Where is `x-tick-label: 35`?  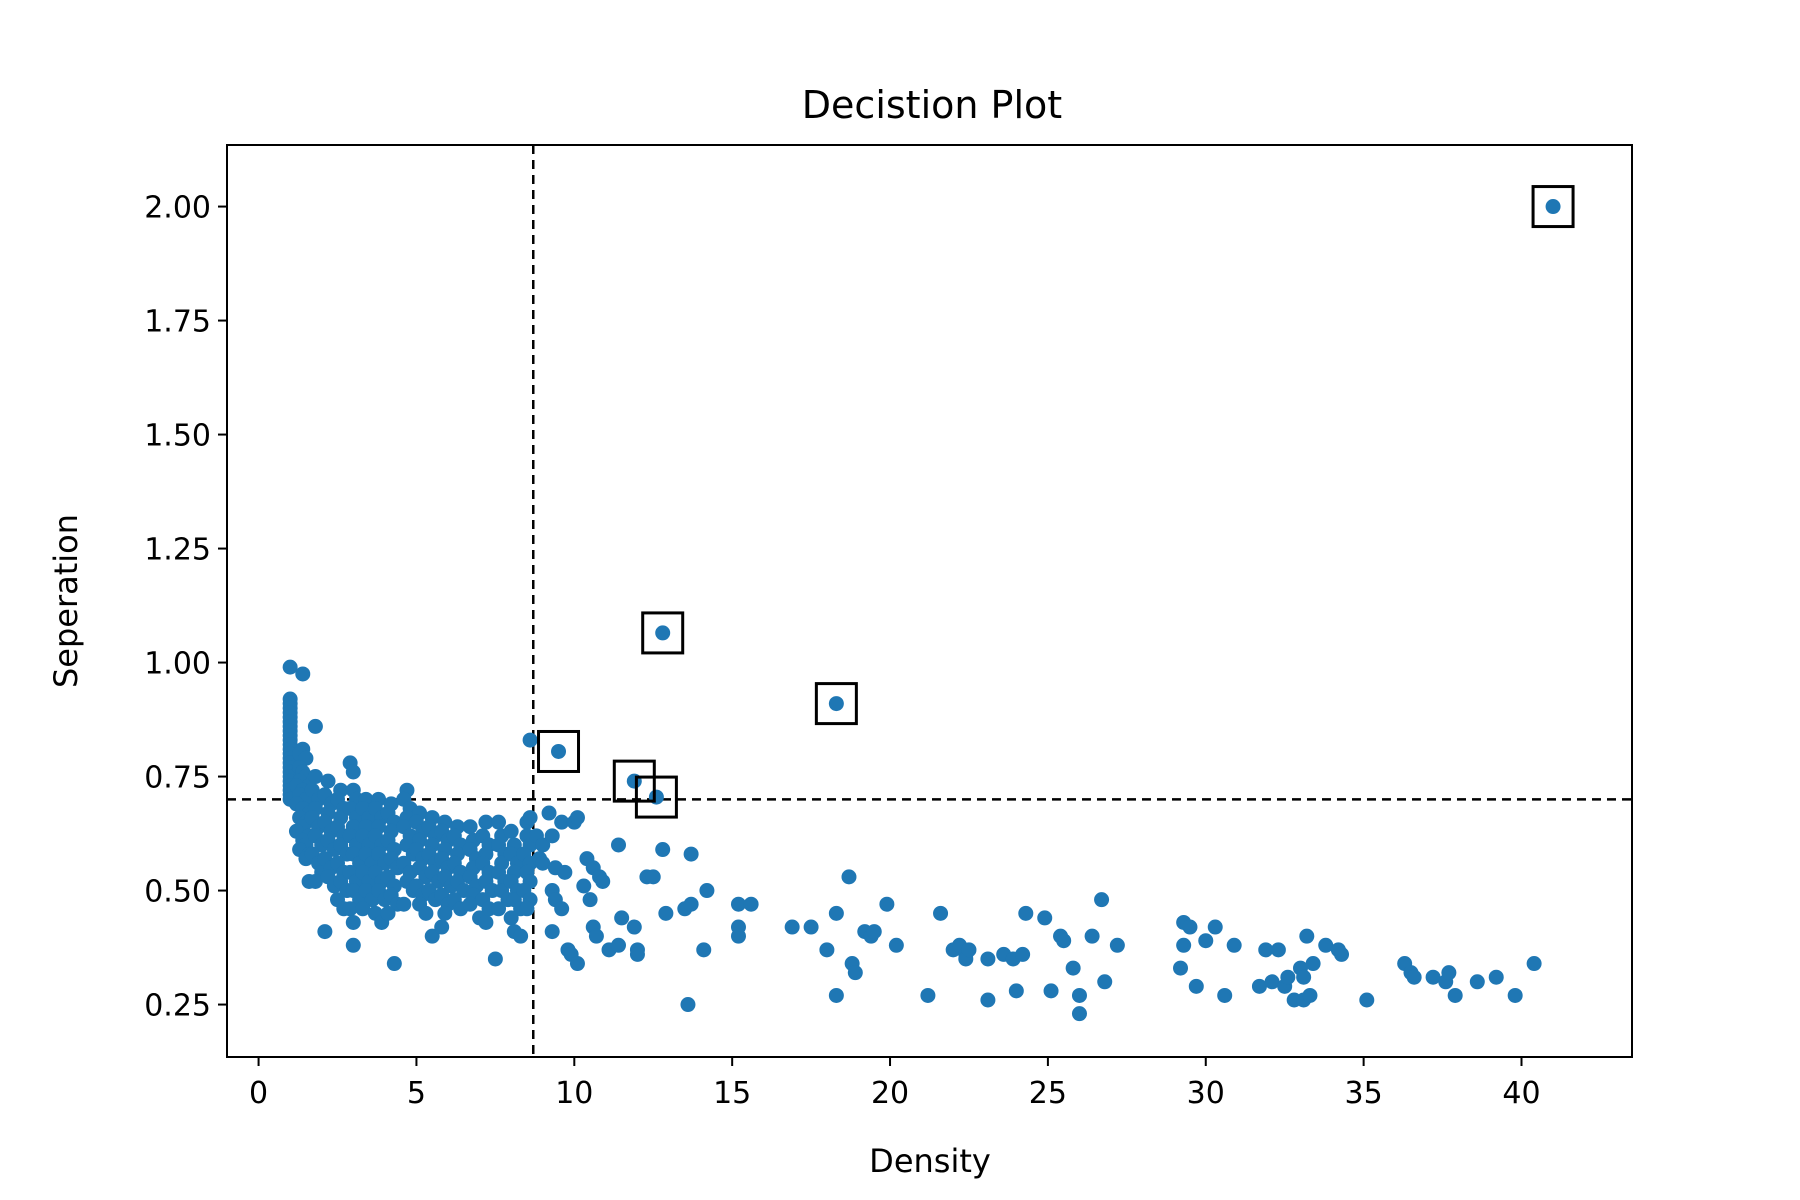
x-tick-label: 35 is located at coordinates (1364, 1093).